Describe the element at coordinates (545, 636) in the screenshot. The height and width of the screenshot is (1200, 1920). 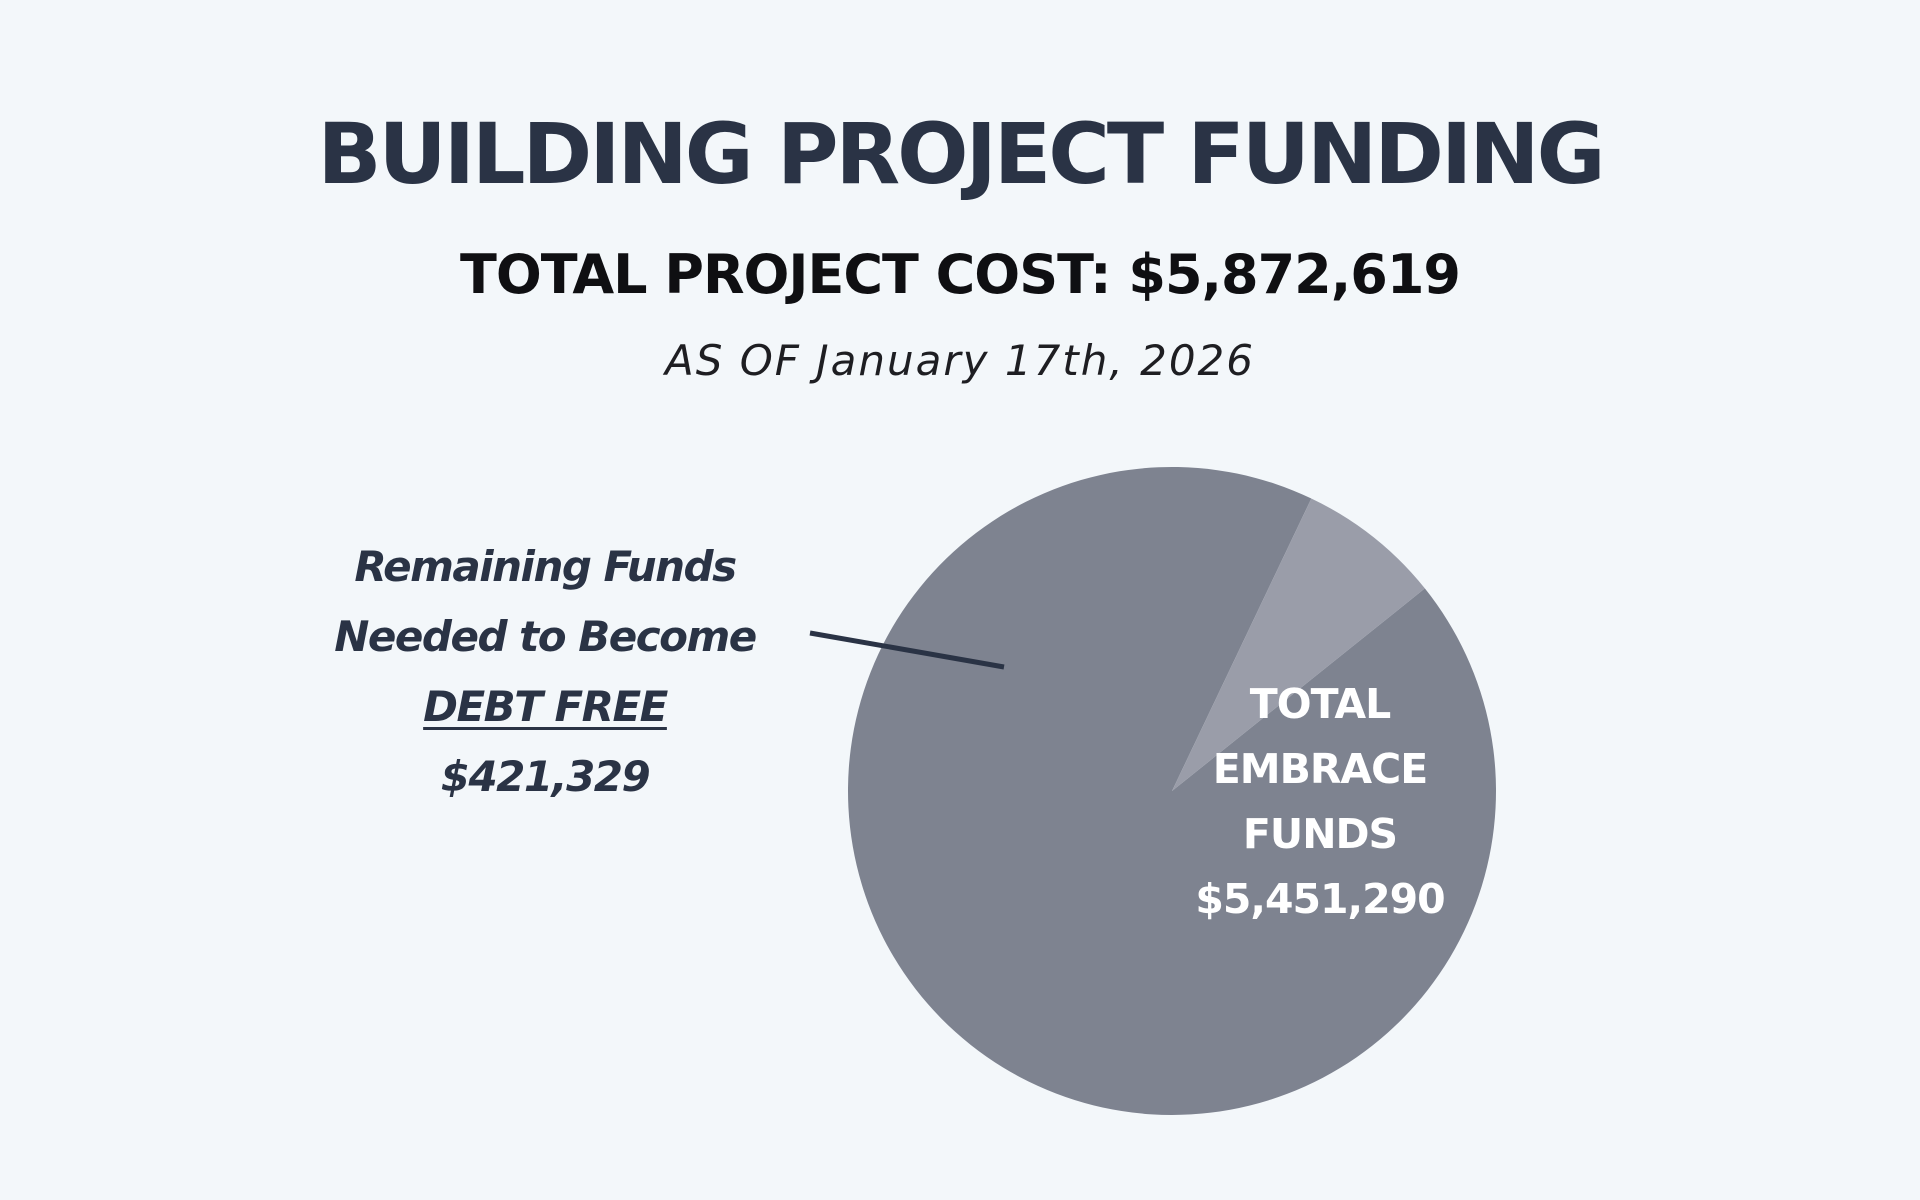
I see `callout-line-2: Needed to Become` at that location.